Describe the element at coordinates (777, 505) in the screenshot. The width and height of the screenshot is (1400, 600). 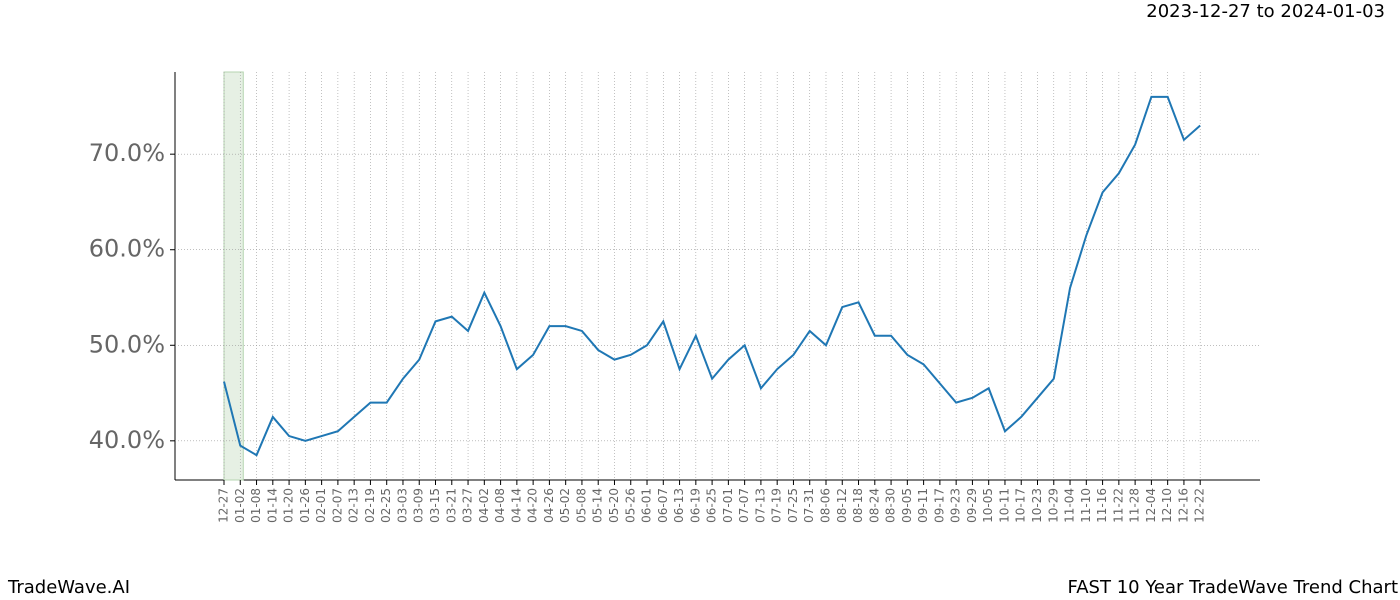
I see `x-tick-label: 07-19` at that location.